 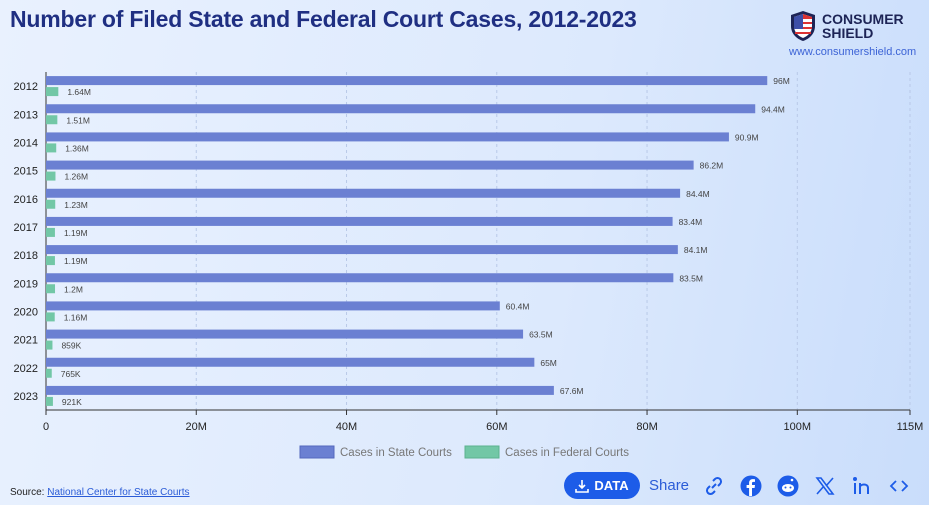 What do you see at coordinates (26, 284) in the screenshot?
I see `y-tick-label: 2019` at bounding box center [26, 284].